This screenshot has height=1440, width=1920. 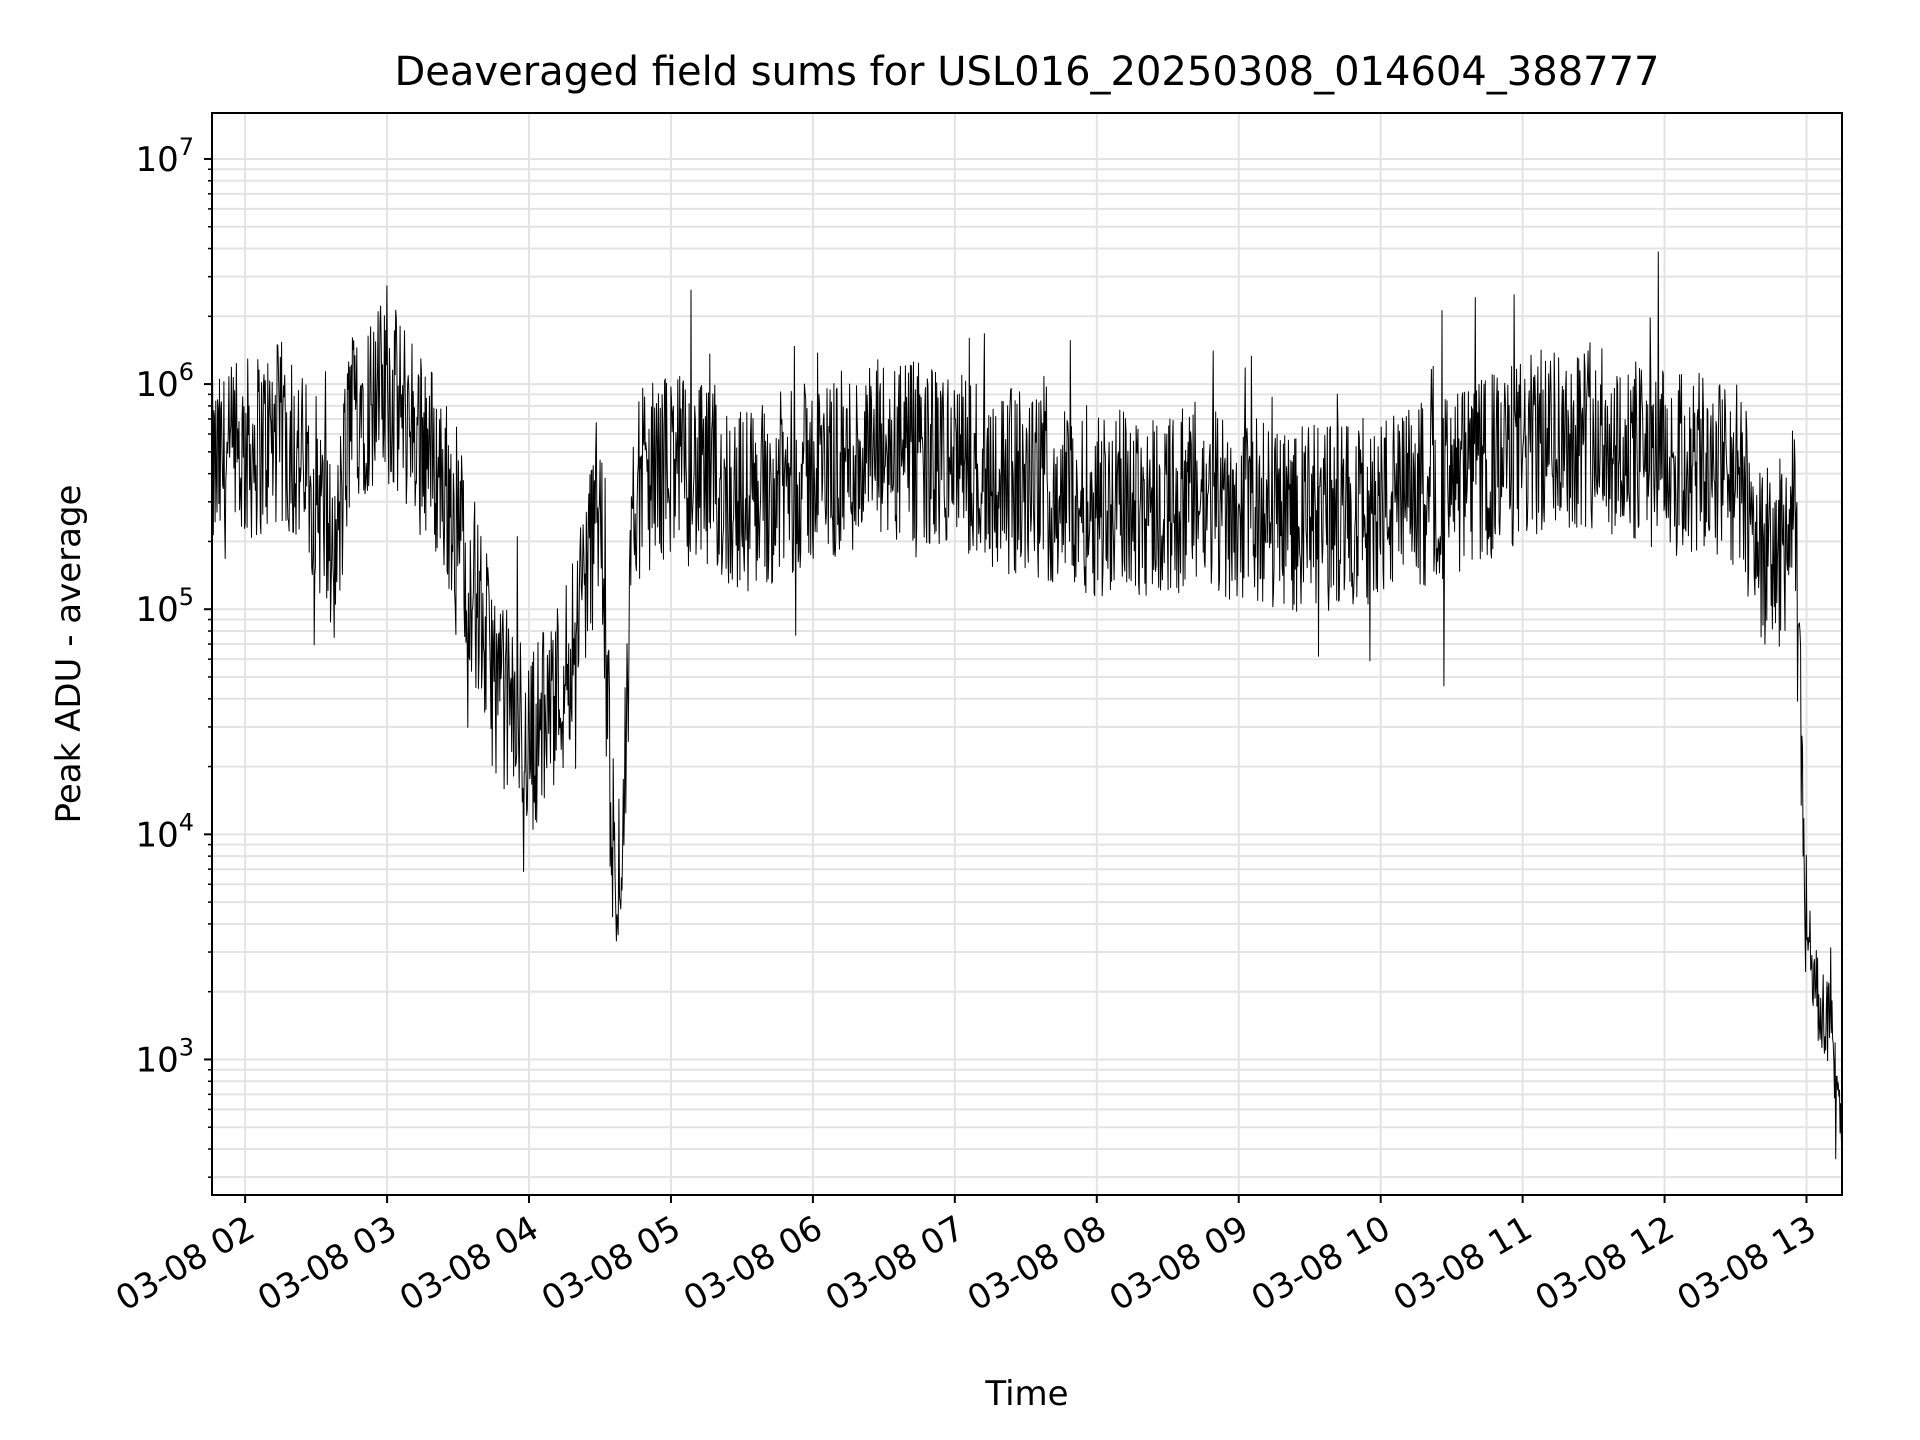 I want to click on y-axis-ticks: 10³ 10⁴ 10⁵ 10⁶ 10⁷, so click(x=173, y=655).